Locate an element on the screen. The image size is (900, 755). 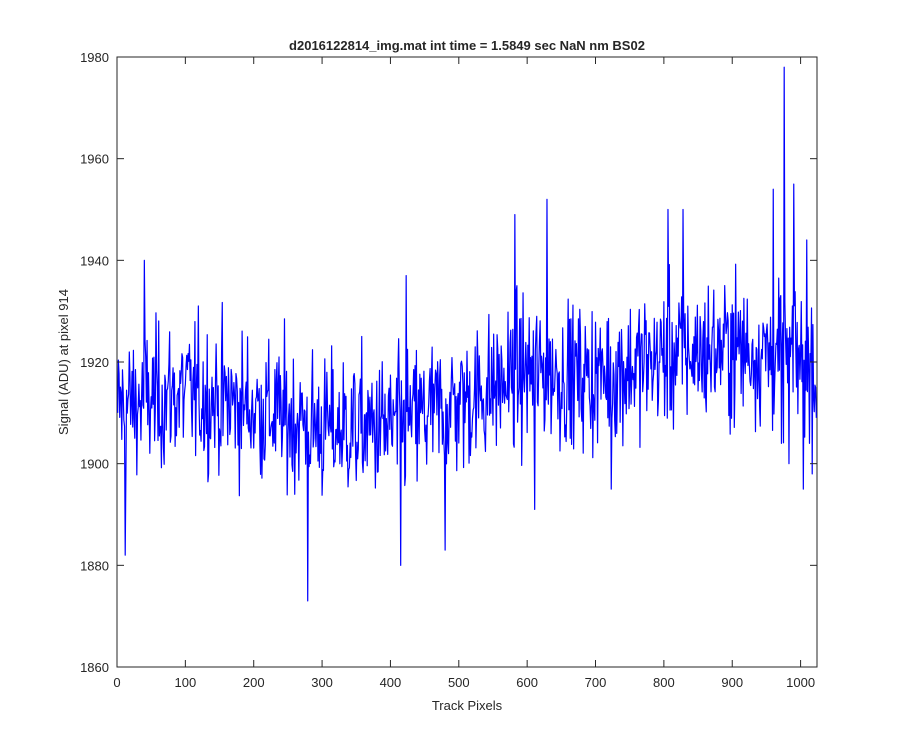
y-tick-label: 1980 is located at coordinates (94, 57).